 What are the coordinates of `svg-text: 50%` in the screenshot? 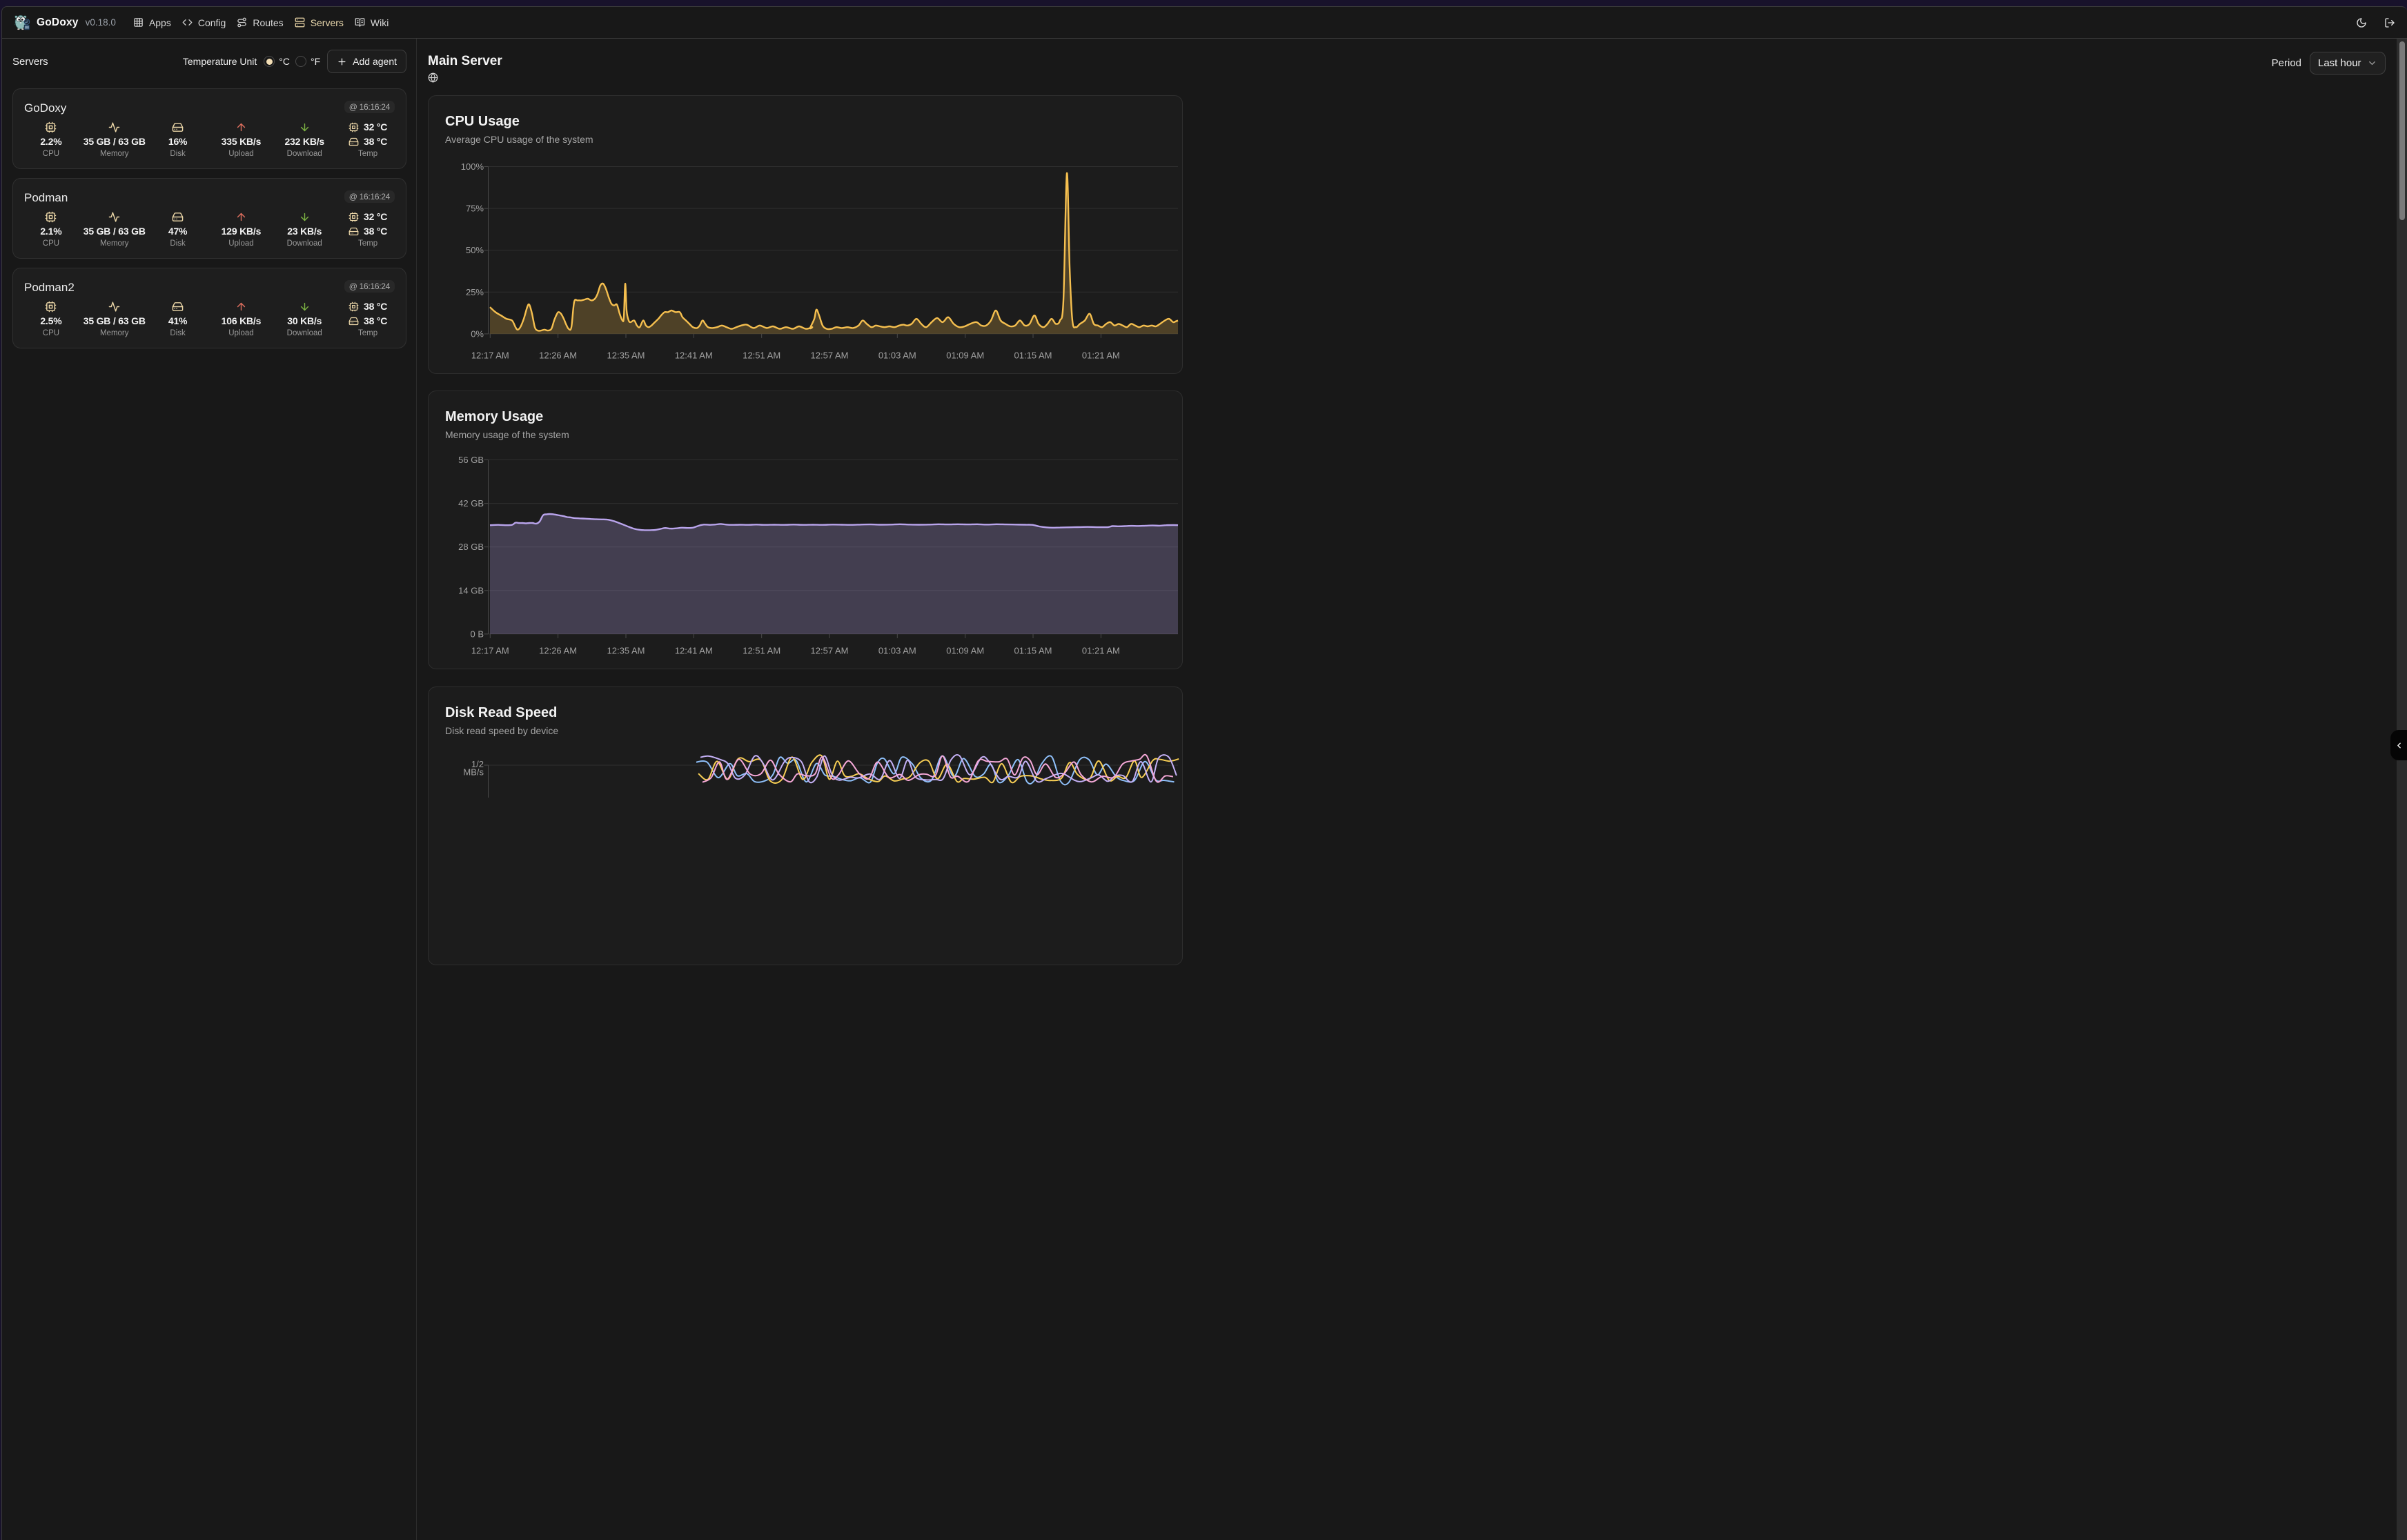 It's located at (475, 250).